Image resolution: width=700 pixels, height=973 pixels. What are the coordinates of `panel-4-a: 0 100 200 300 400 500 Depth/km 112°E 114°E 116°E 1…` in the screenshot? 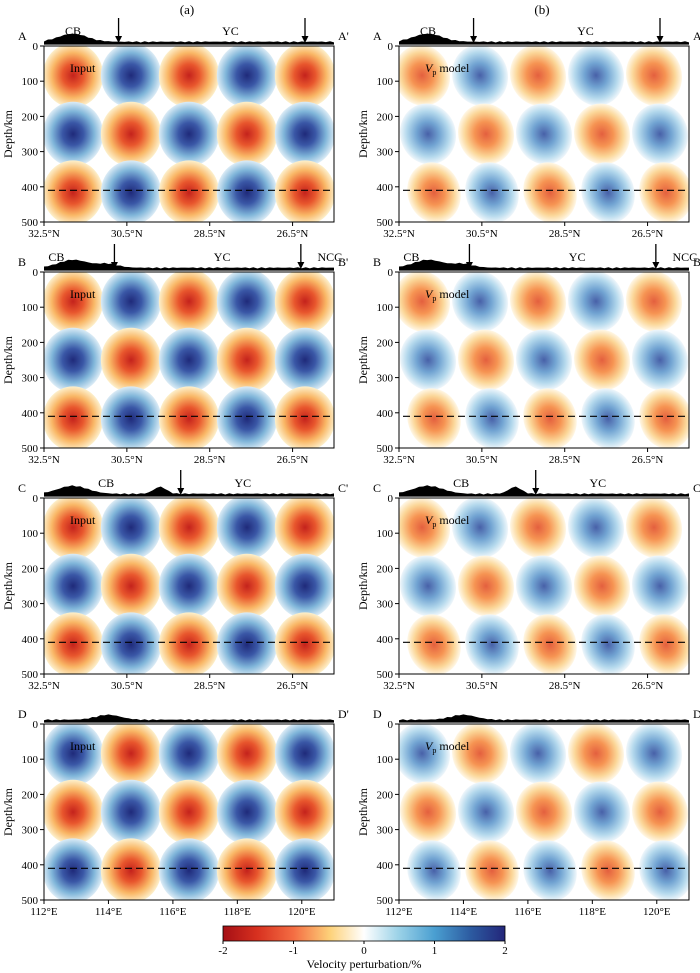 It's located at (175, 812).